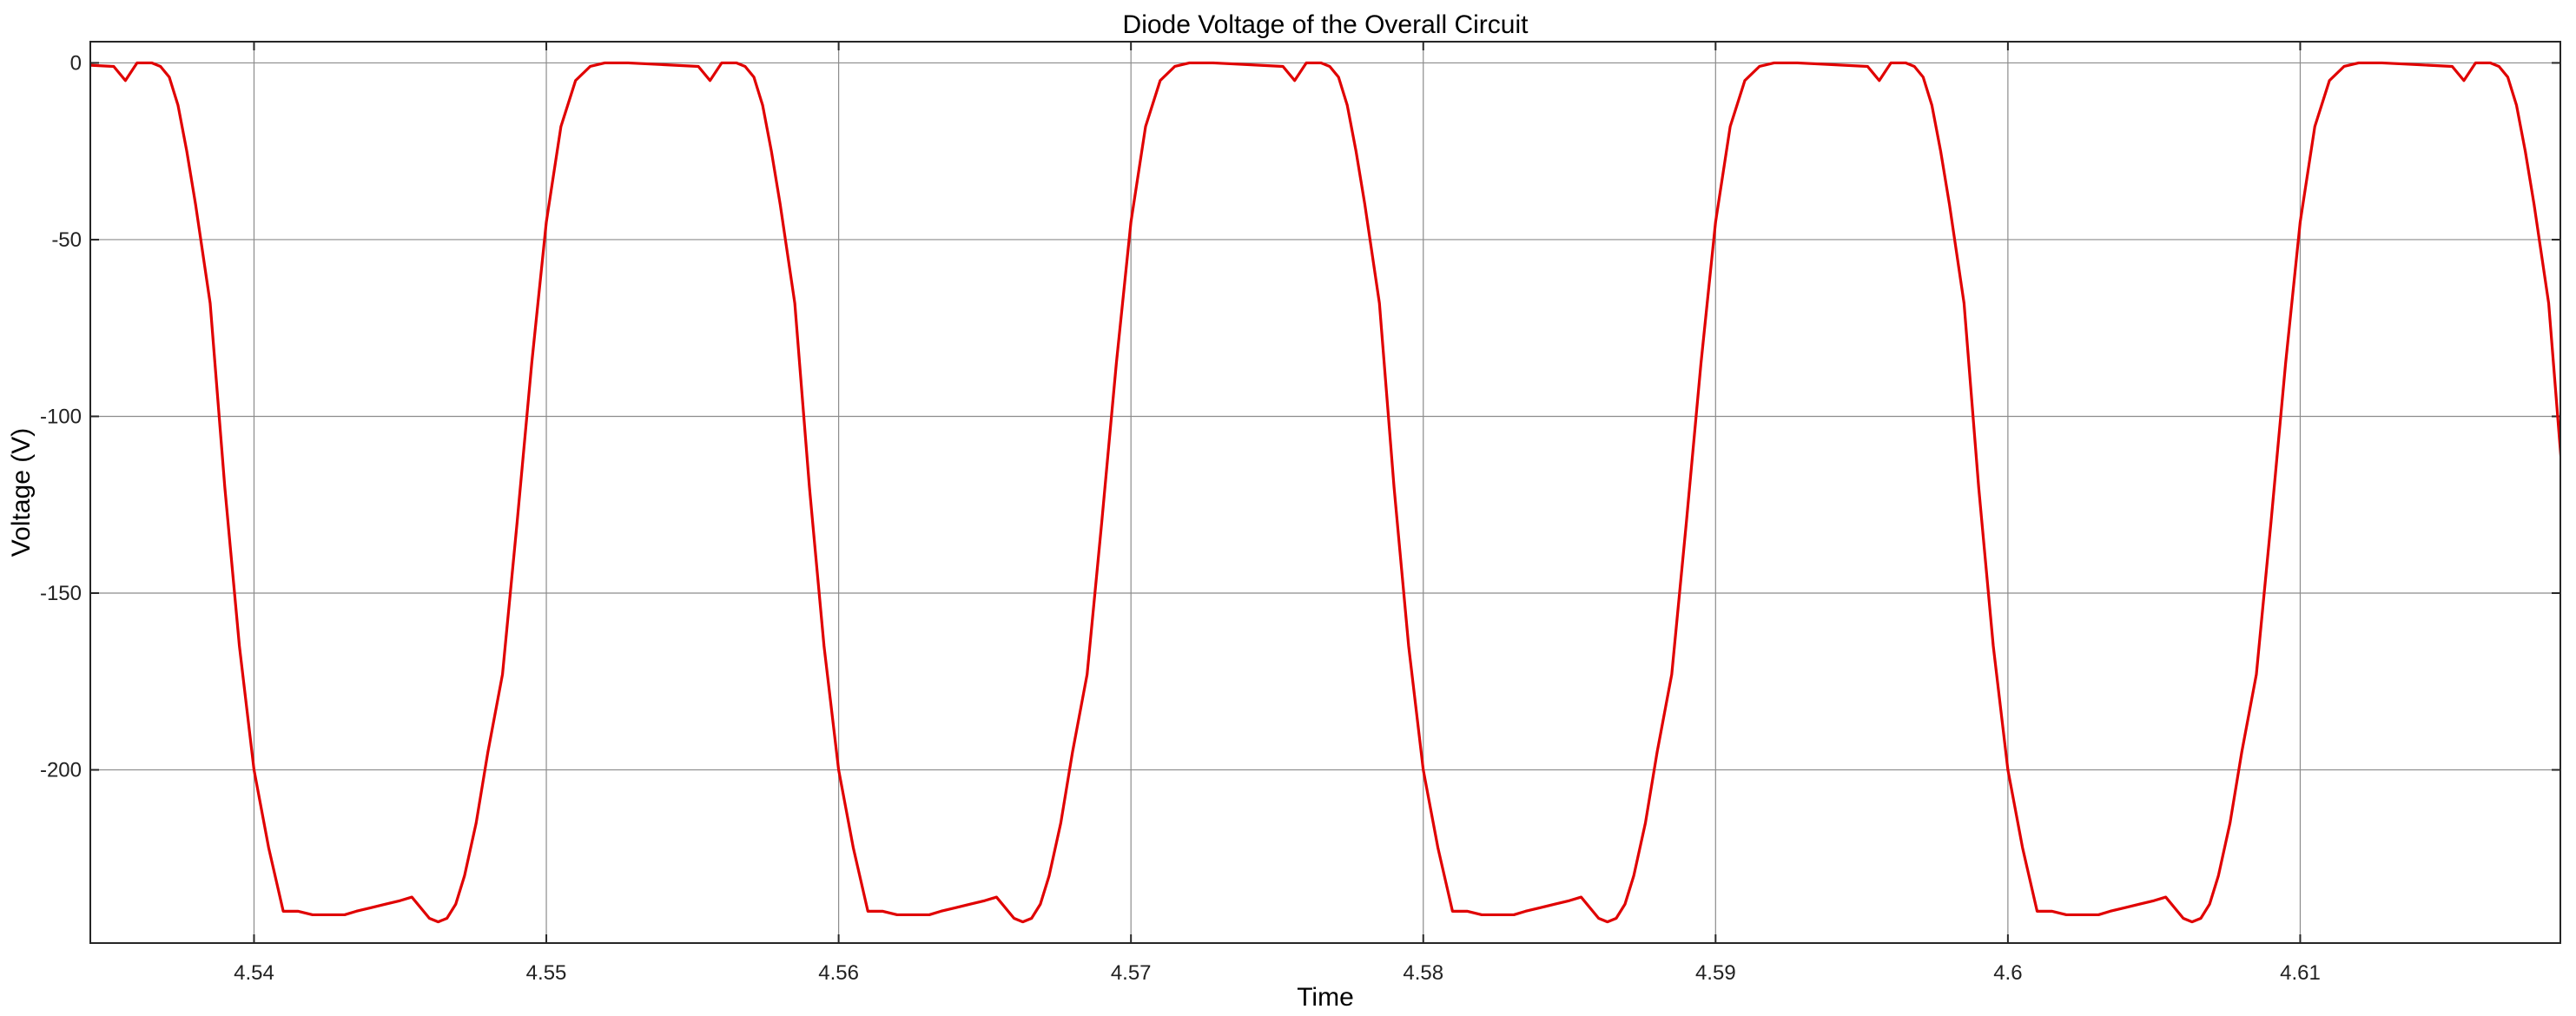  Describe the element at coordinates (839, 973) in the screenshot. I see `x-tick-label: 4.56` at that location.